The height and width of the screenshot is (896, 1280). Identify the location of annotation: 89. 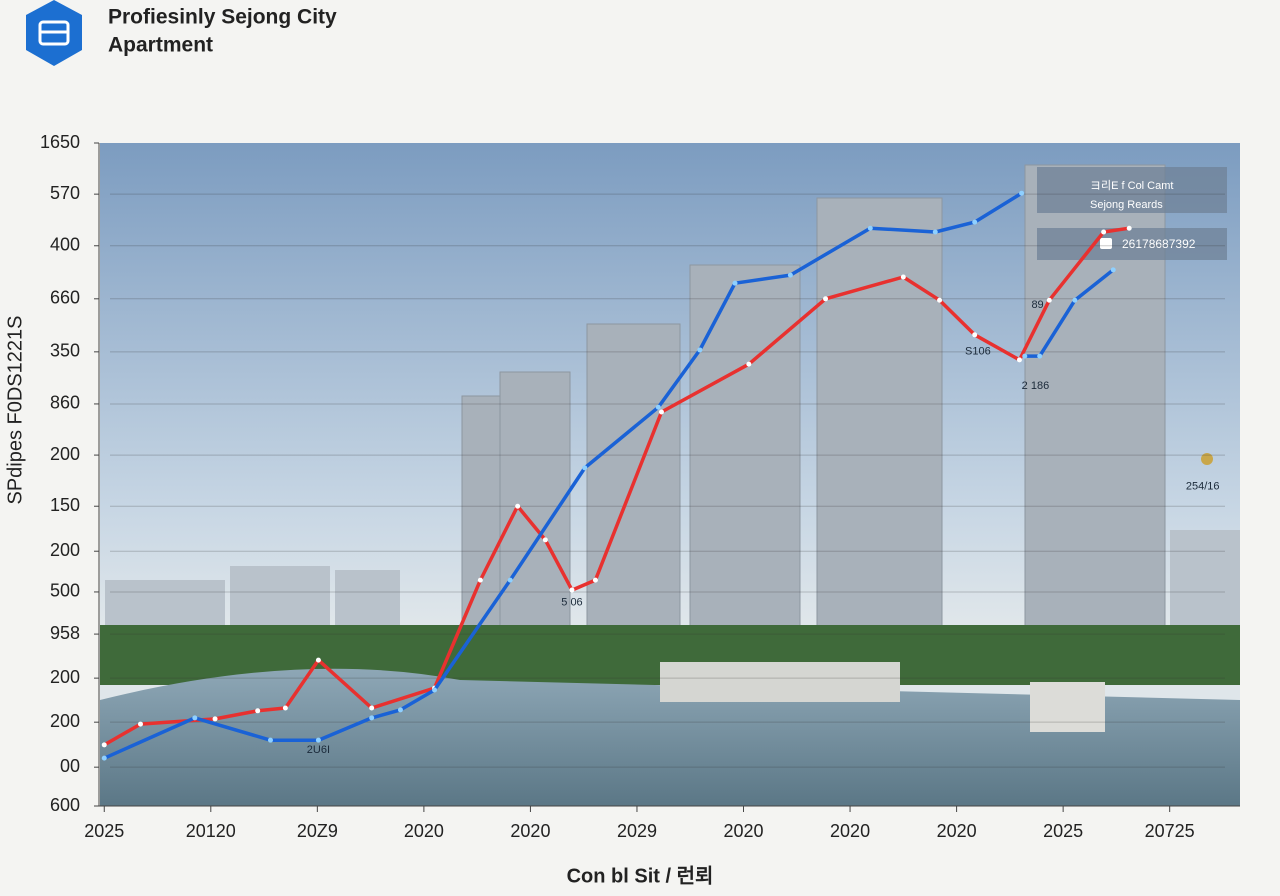
(1037, 305).